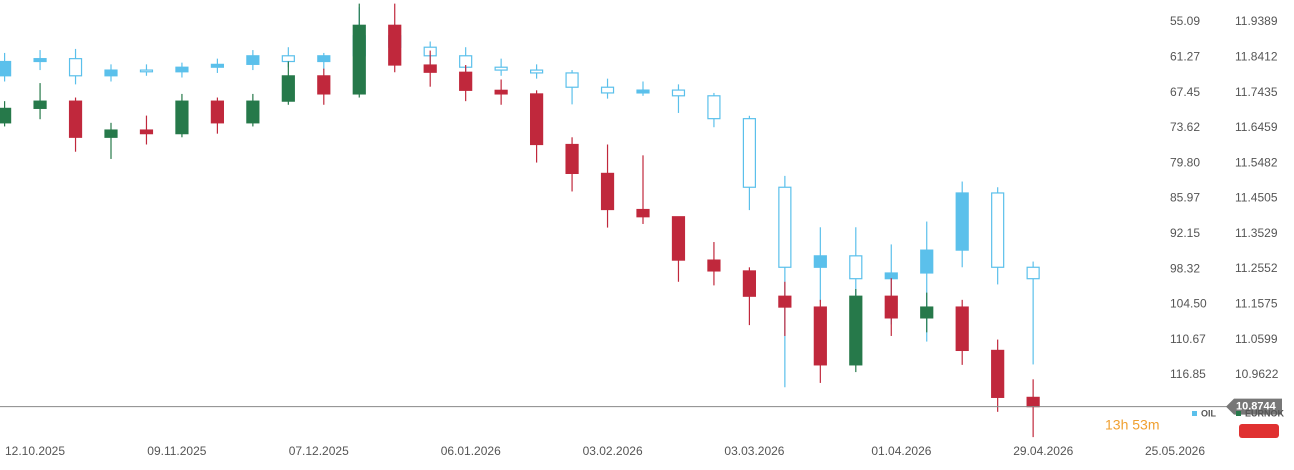 Image resolution: width=1294 pixels, height=470 pixels. I want to click on x-tick-label: 01.04.2026, so click(901, 451).